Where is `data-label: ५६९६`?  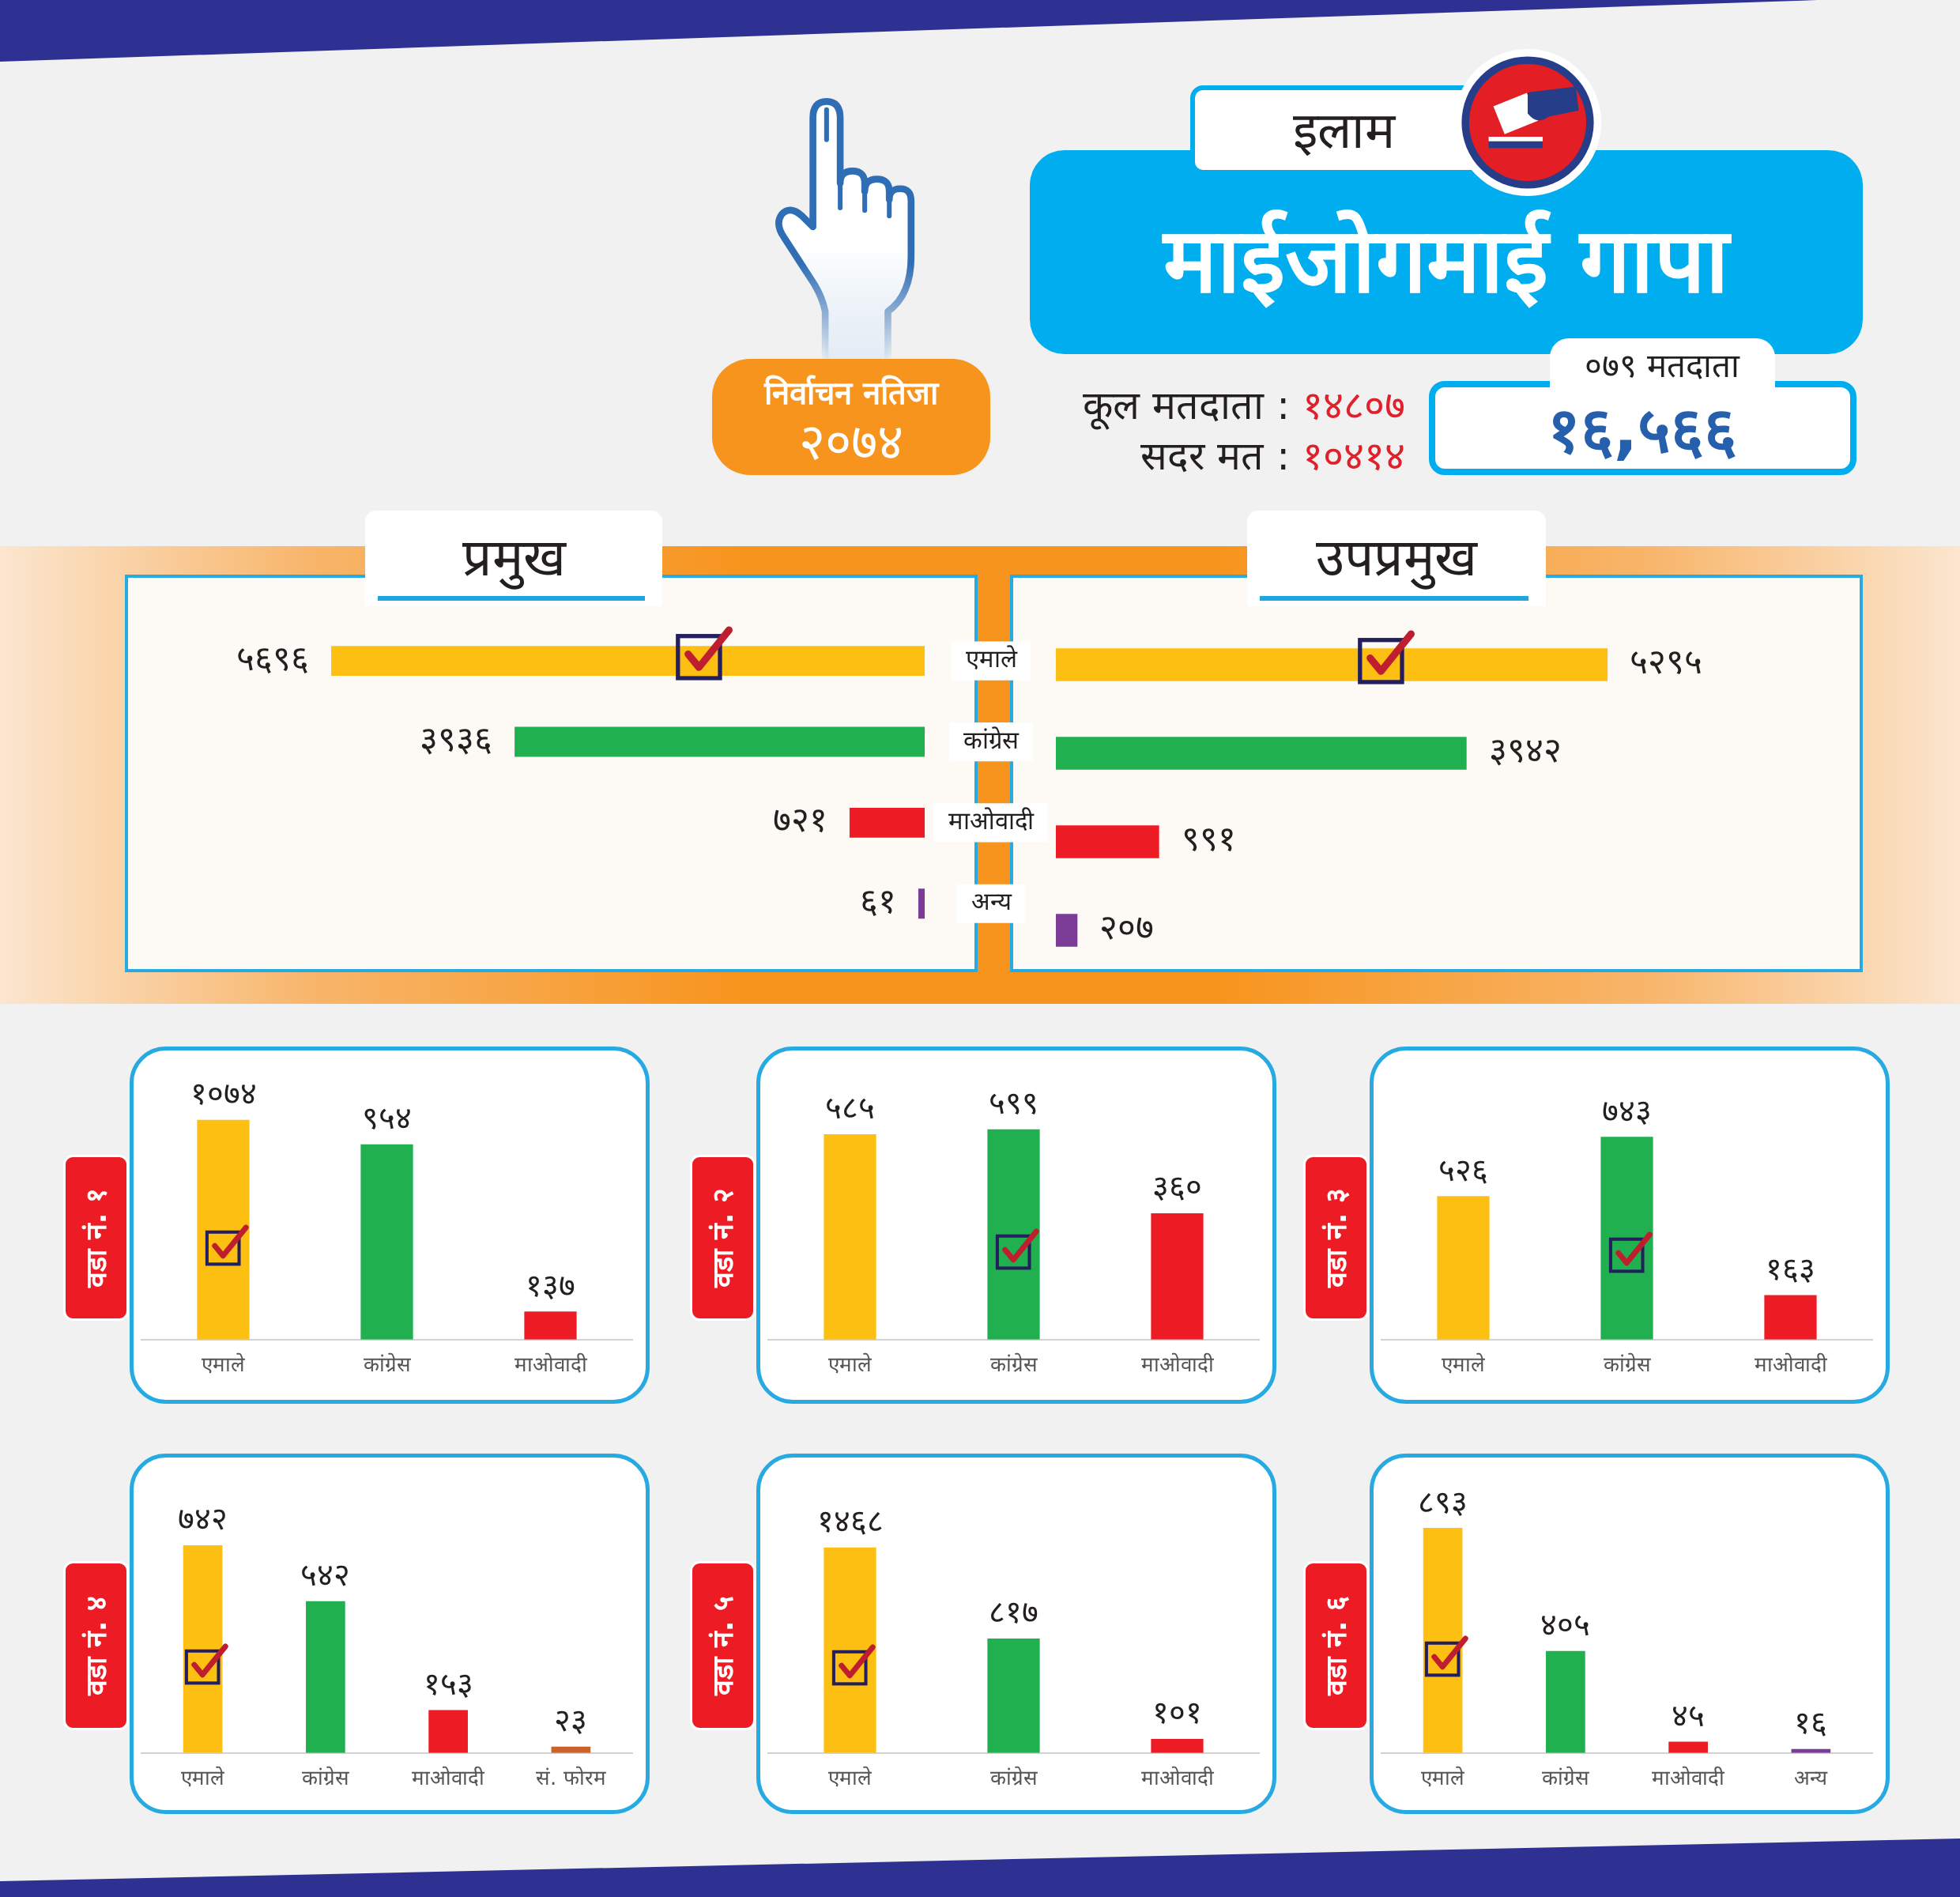 data-label: ५६९६ is located at coordinates (273, 657).